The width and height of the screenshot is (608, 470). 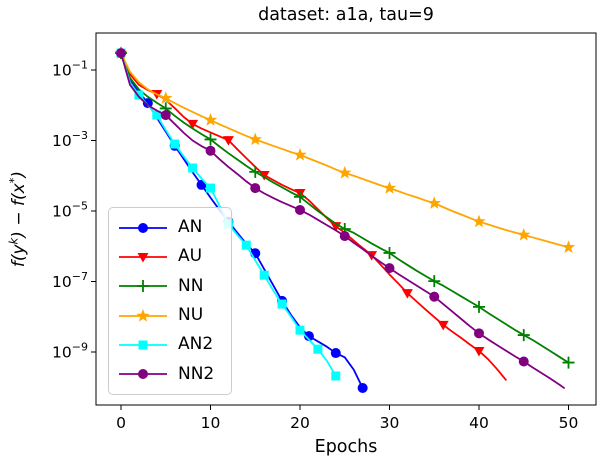 What do you see at coordinates (121, 423) in the screenshot?
I see `x-tick-label: 0` at bounding box center [121, 423].